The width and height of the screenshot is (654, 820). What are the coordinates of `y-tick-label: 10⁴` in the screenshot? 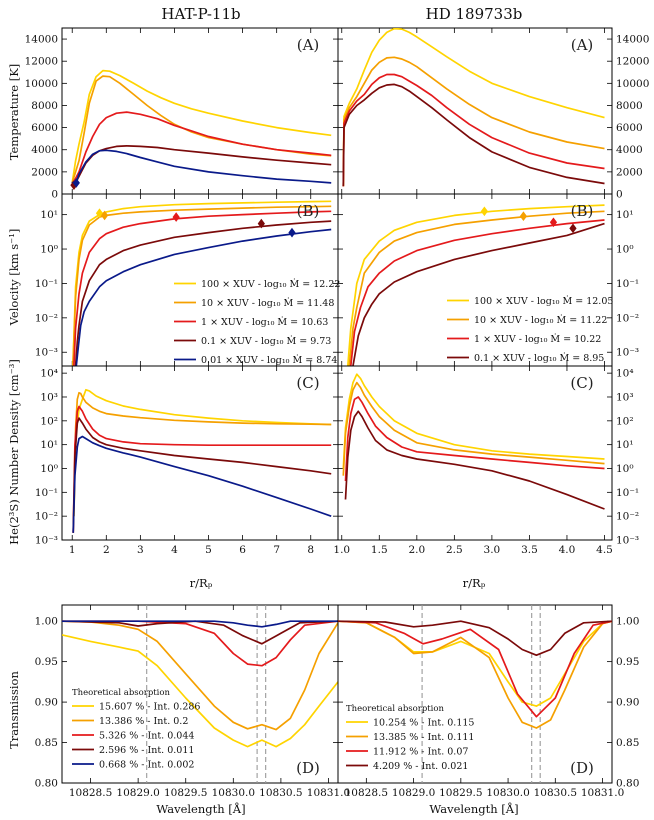 It's located at (625, 374).